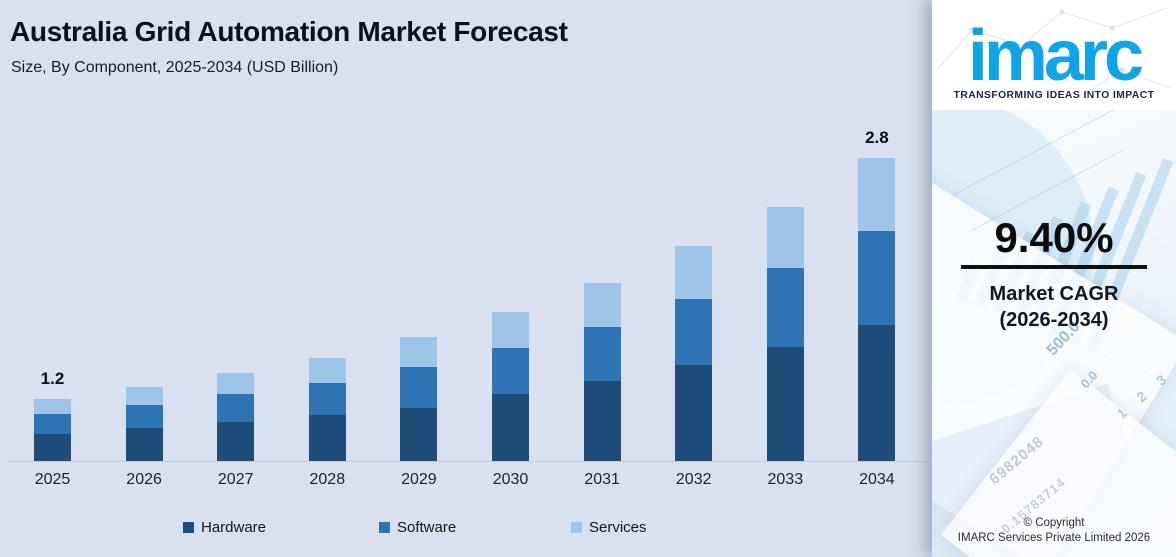 The width and height of the screenshot is (1176, 557). What do you see at coordinates (144, 479) in the screenshot?
I see `x-tick-2026: 2026` at bounding box center [144, 479].